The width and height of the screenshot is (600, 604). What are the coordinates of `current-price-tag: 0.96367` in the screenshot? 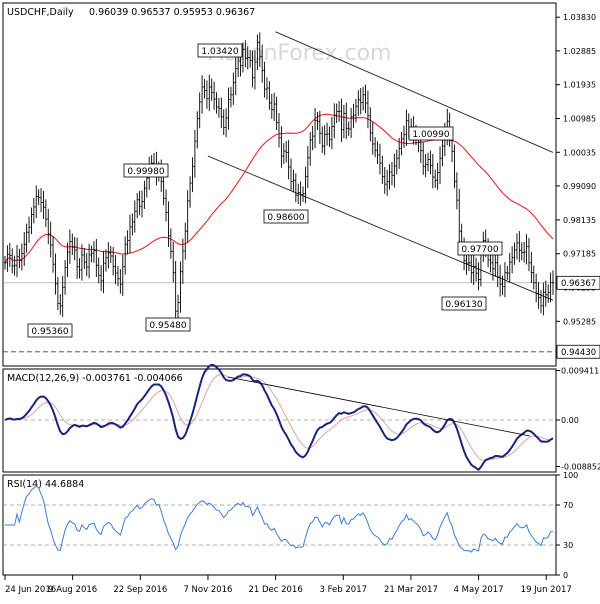 It's located at (578, 282).